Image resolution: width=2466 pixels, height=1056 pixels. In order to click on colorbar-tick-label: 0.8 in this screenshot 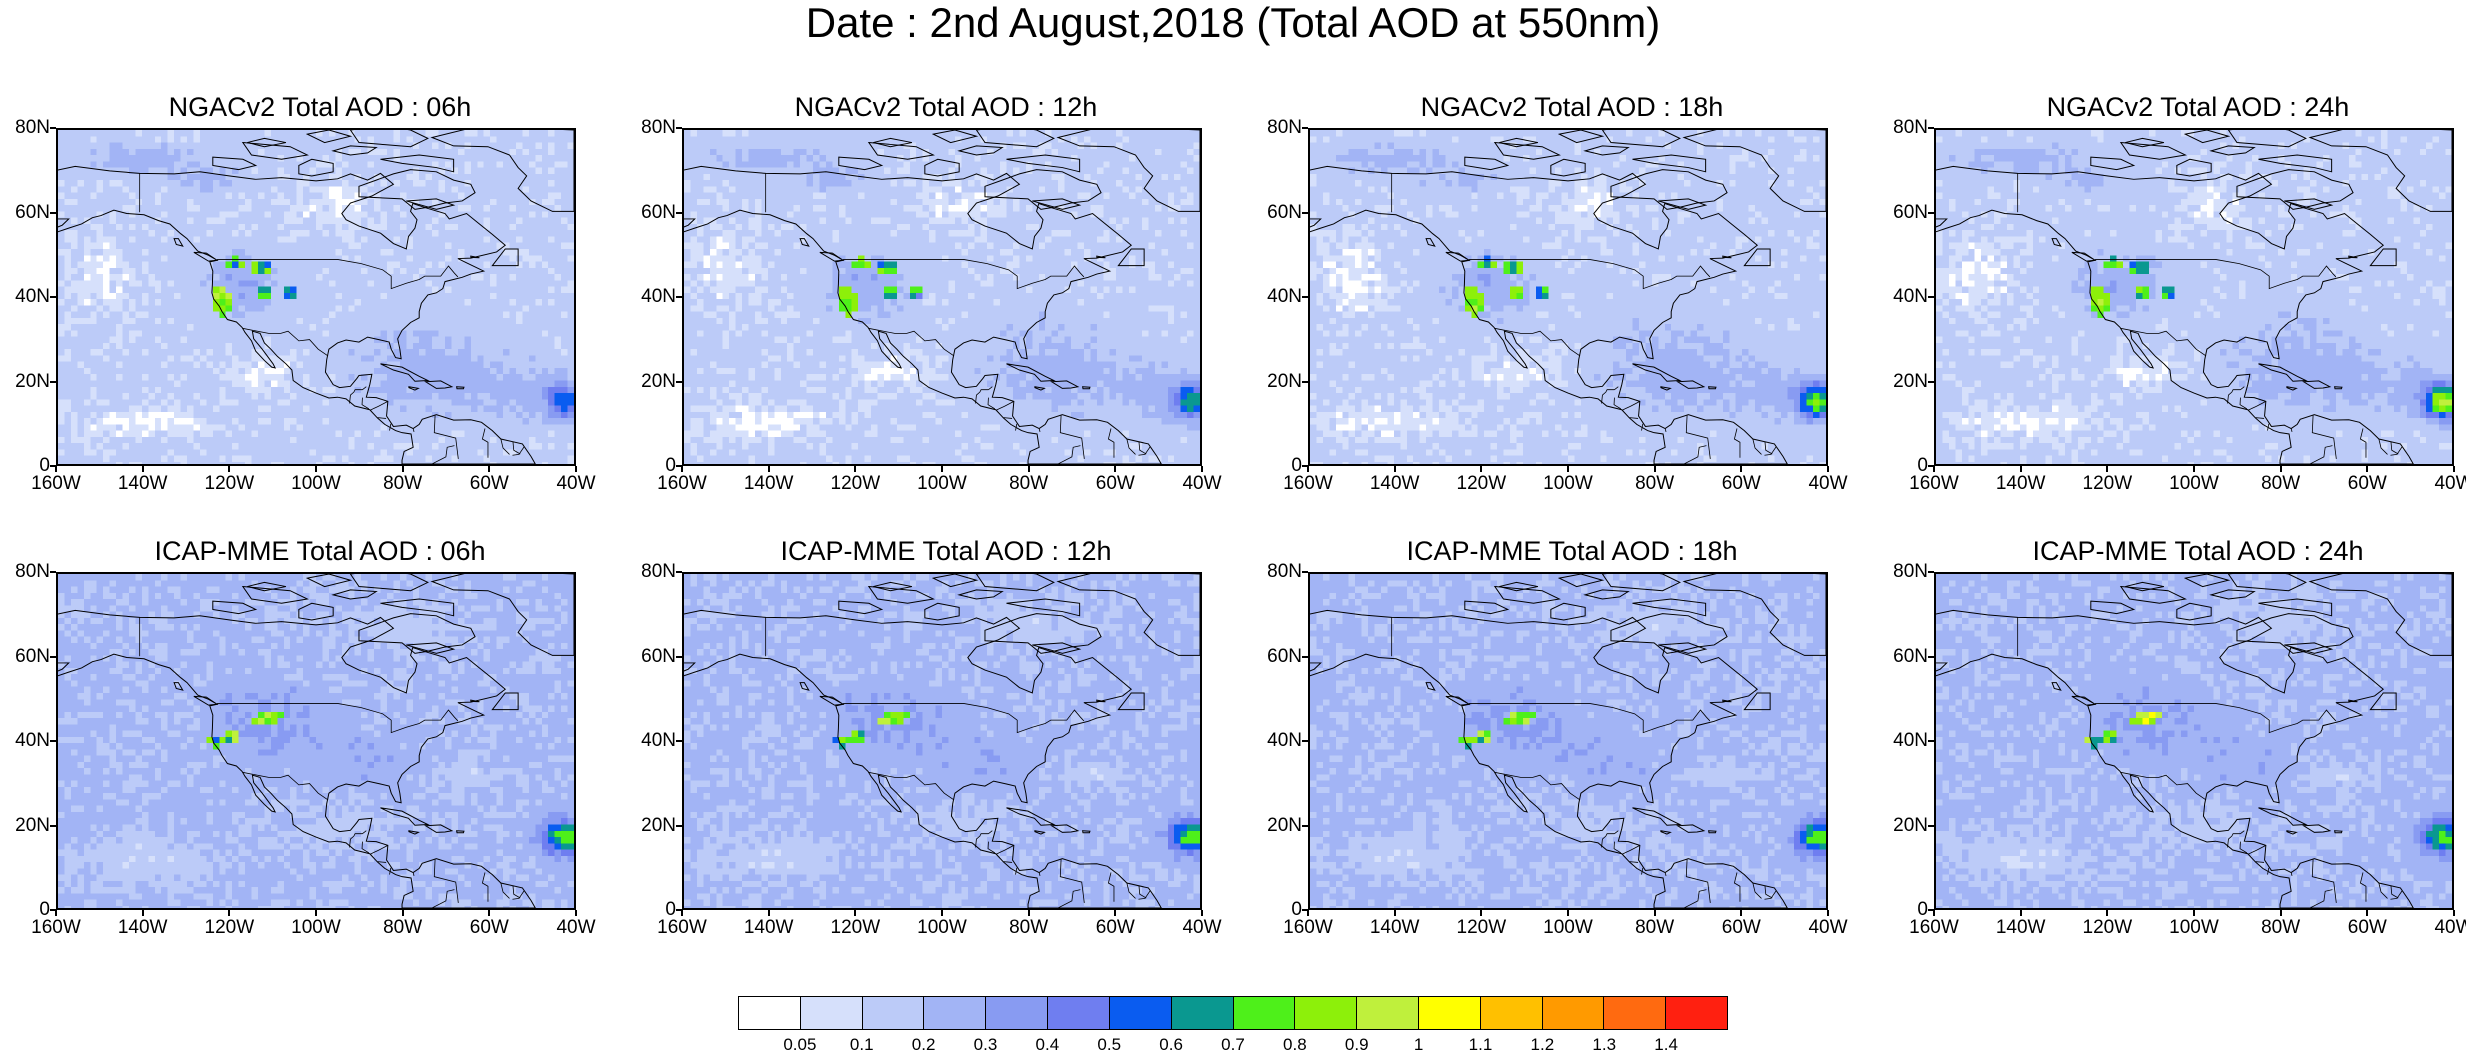, I will do `click(1295, 1045)`.